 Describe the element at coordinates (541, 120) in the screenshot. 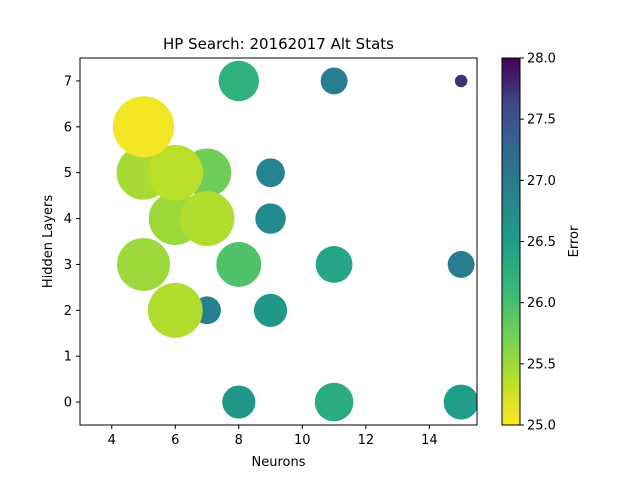

I see `colorbar-tick-label: 27.5` at that location.